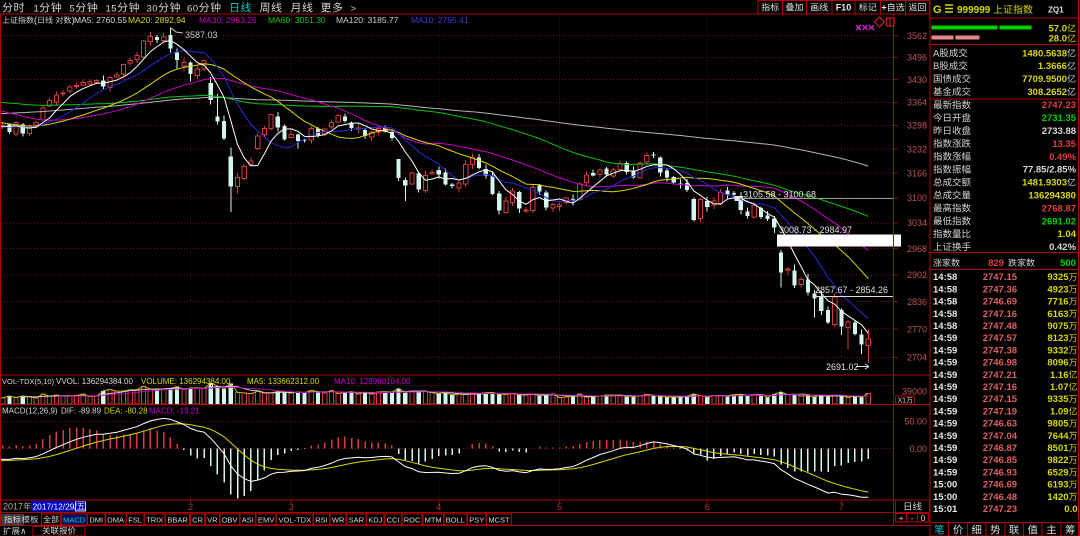 The height and width of the screenshot is (536, 1080). What do you see at coordinates (476, 519) in the screenshot?
I see `svg-text: PSY` at bounding box center [476, 519].